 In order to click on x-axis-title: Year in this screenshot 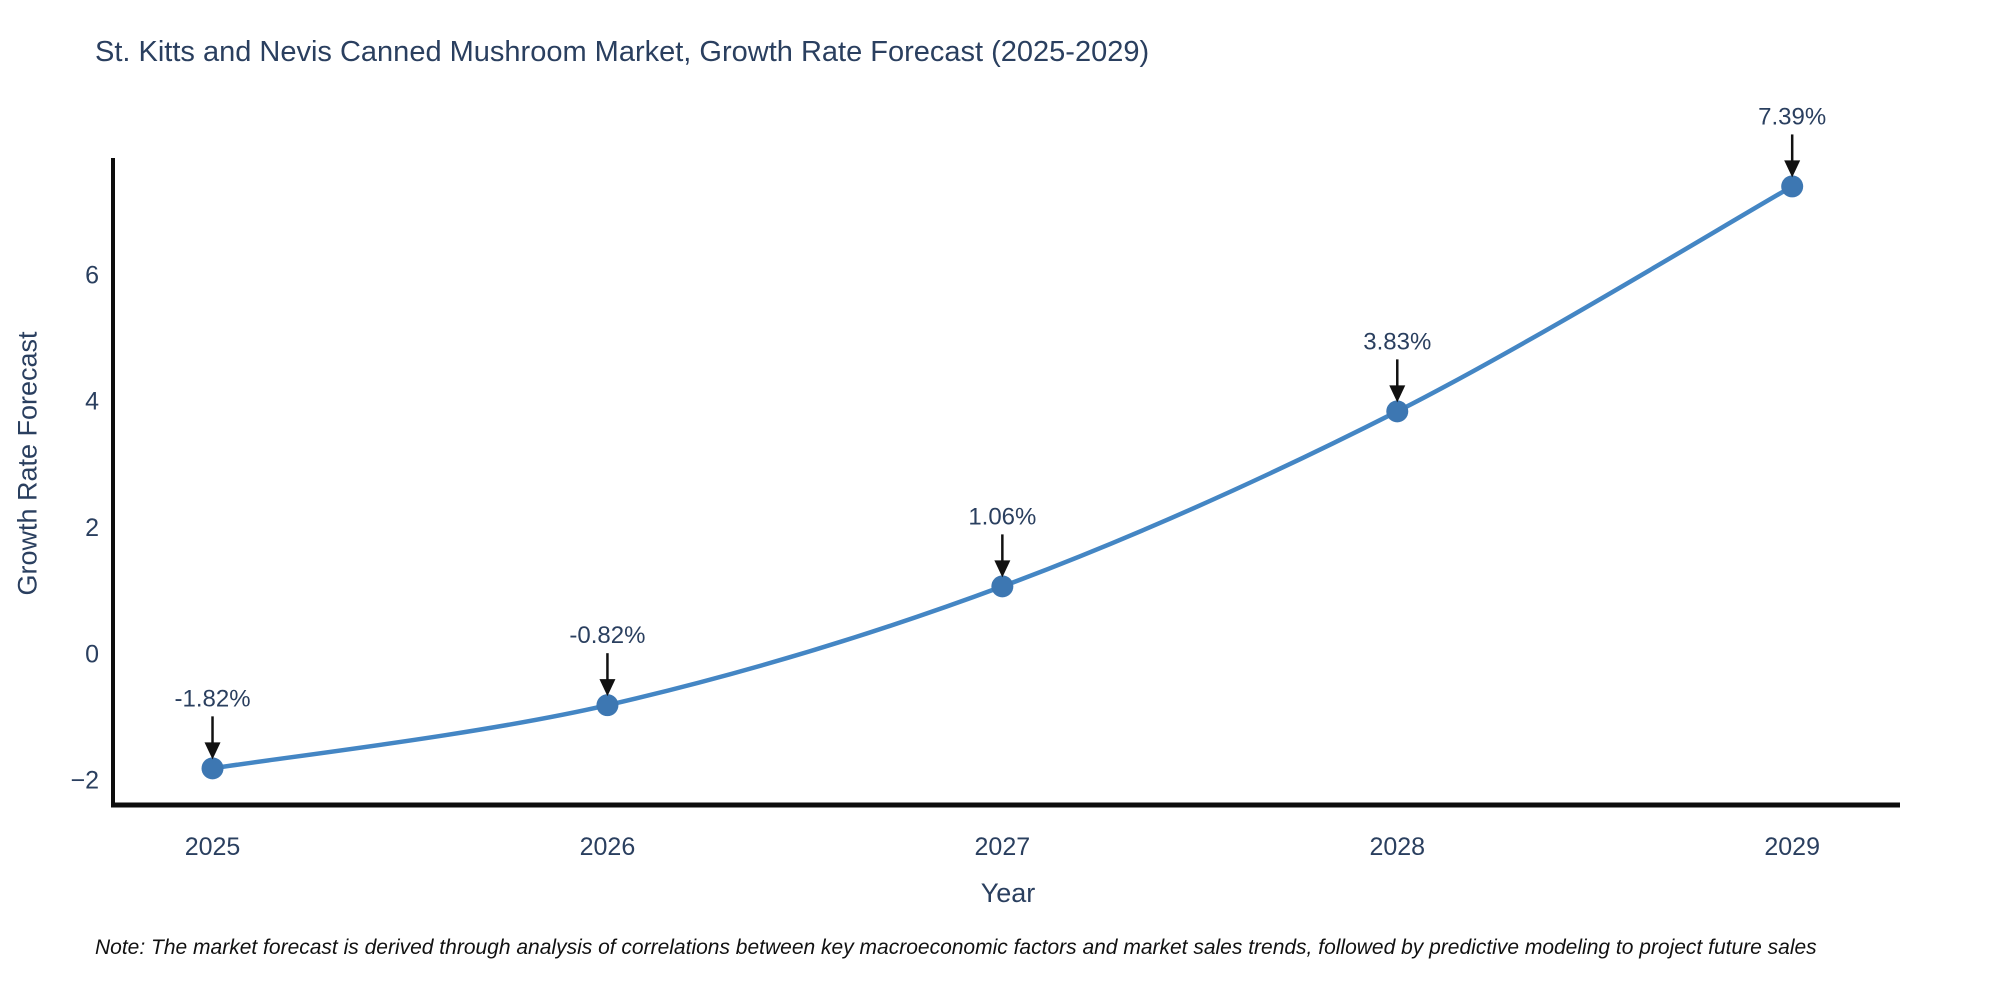, I will do `click(1008, 893)`.